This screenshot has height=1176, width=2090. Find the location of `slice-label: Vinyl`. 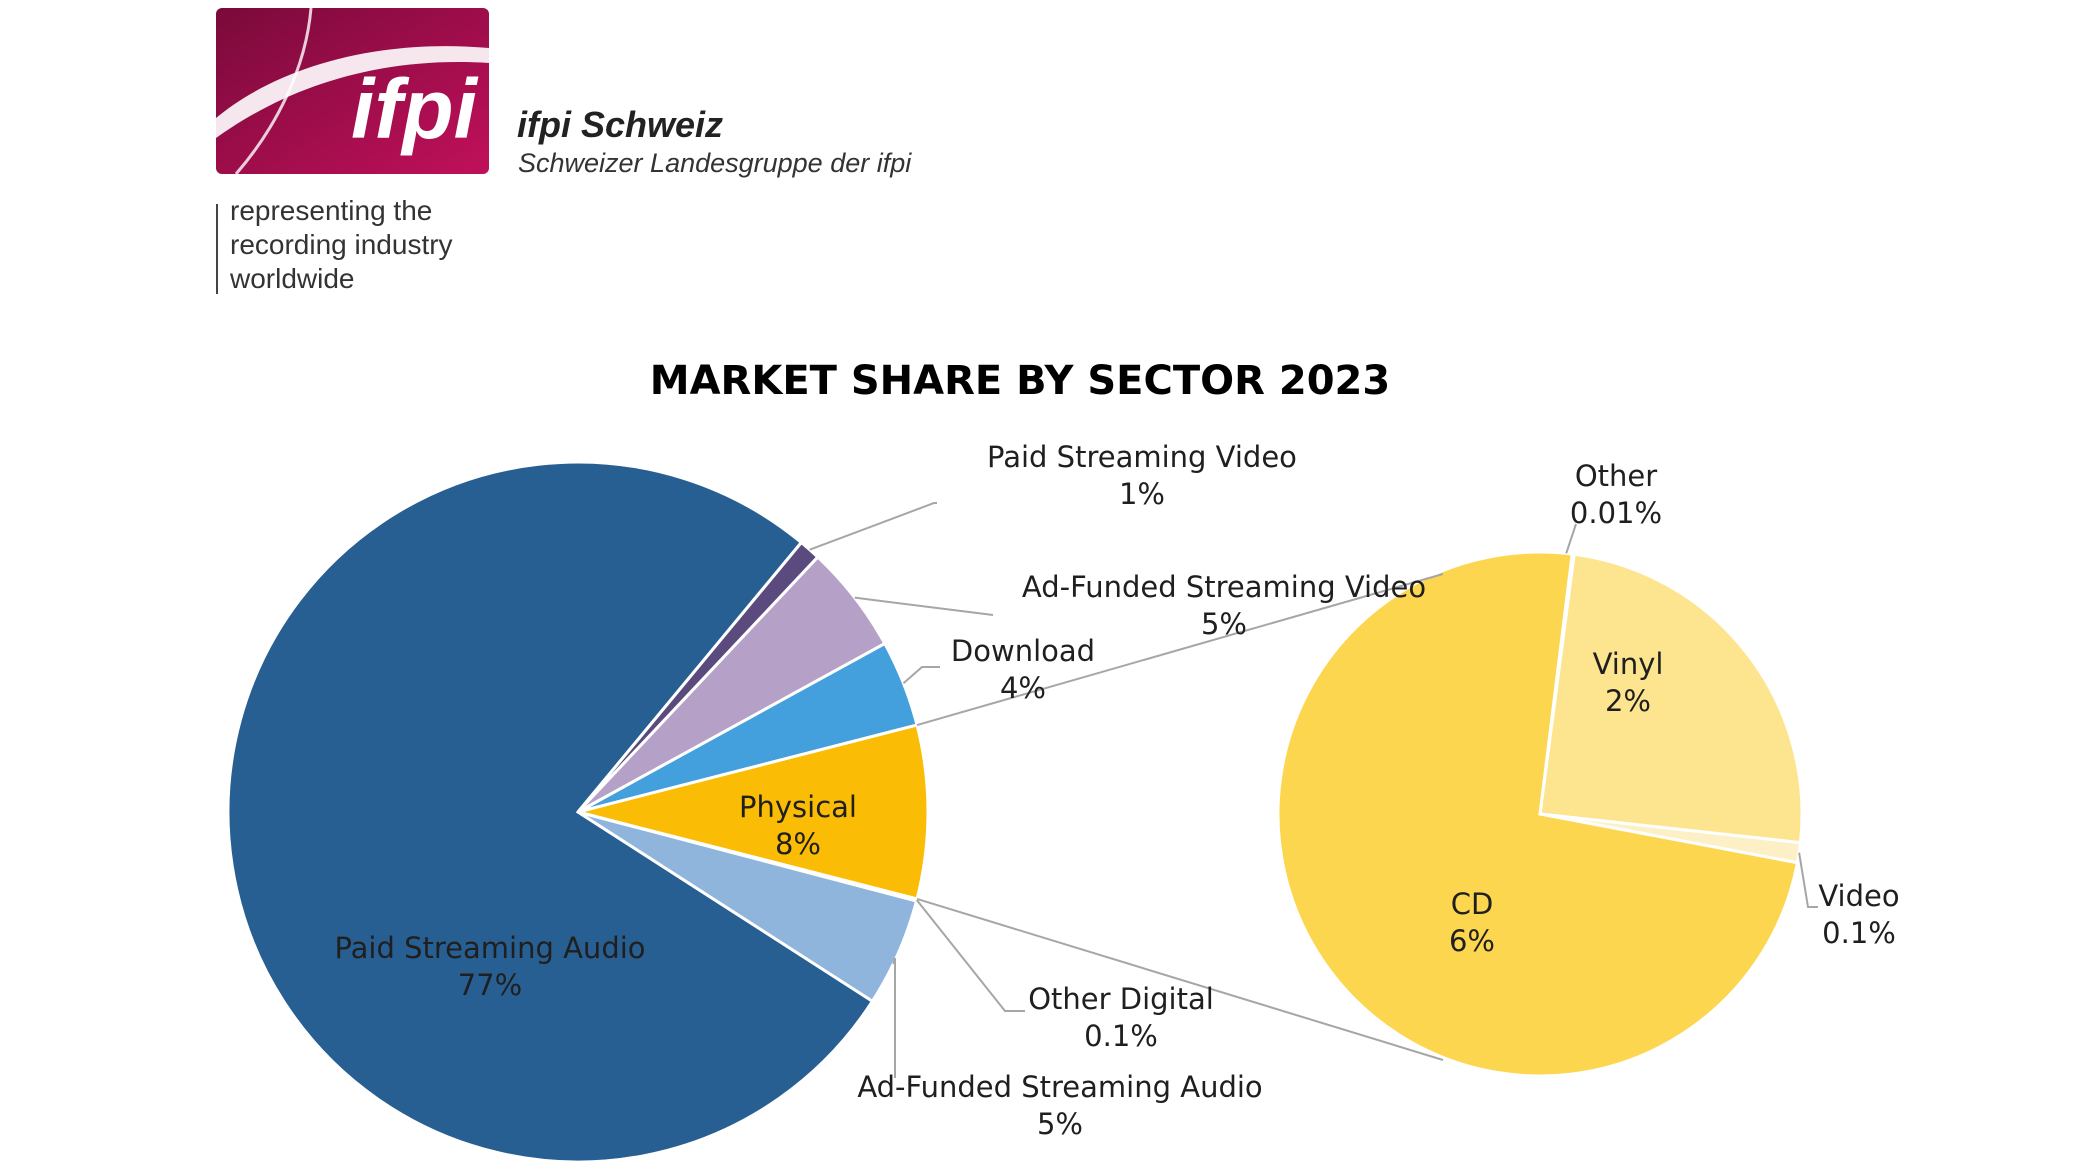

slice-label: Vinyl is located at coordinates (1628, 664).